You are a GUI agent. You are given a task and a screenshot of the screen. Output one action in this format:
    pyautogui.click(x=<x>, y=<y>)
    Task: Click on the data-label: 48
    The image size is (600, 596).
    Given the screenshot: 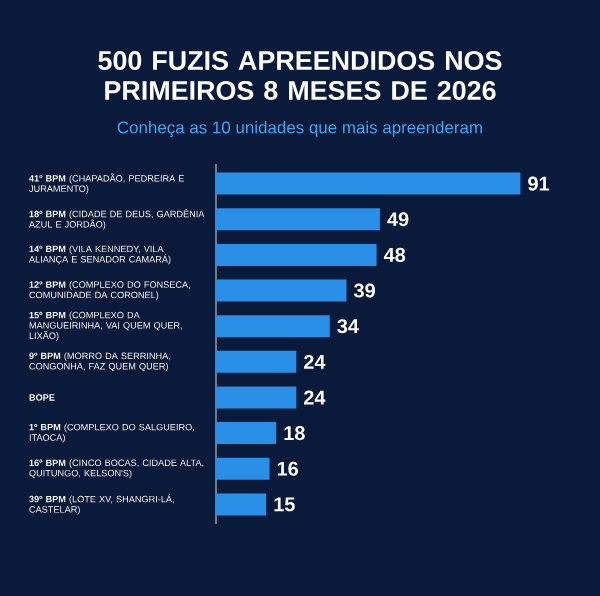 What is the action you would take?
    pyautogui.click(x=394, y=254)
    